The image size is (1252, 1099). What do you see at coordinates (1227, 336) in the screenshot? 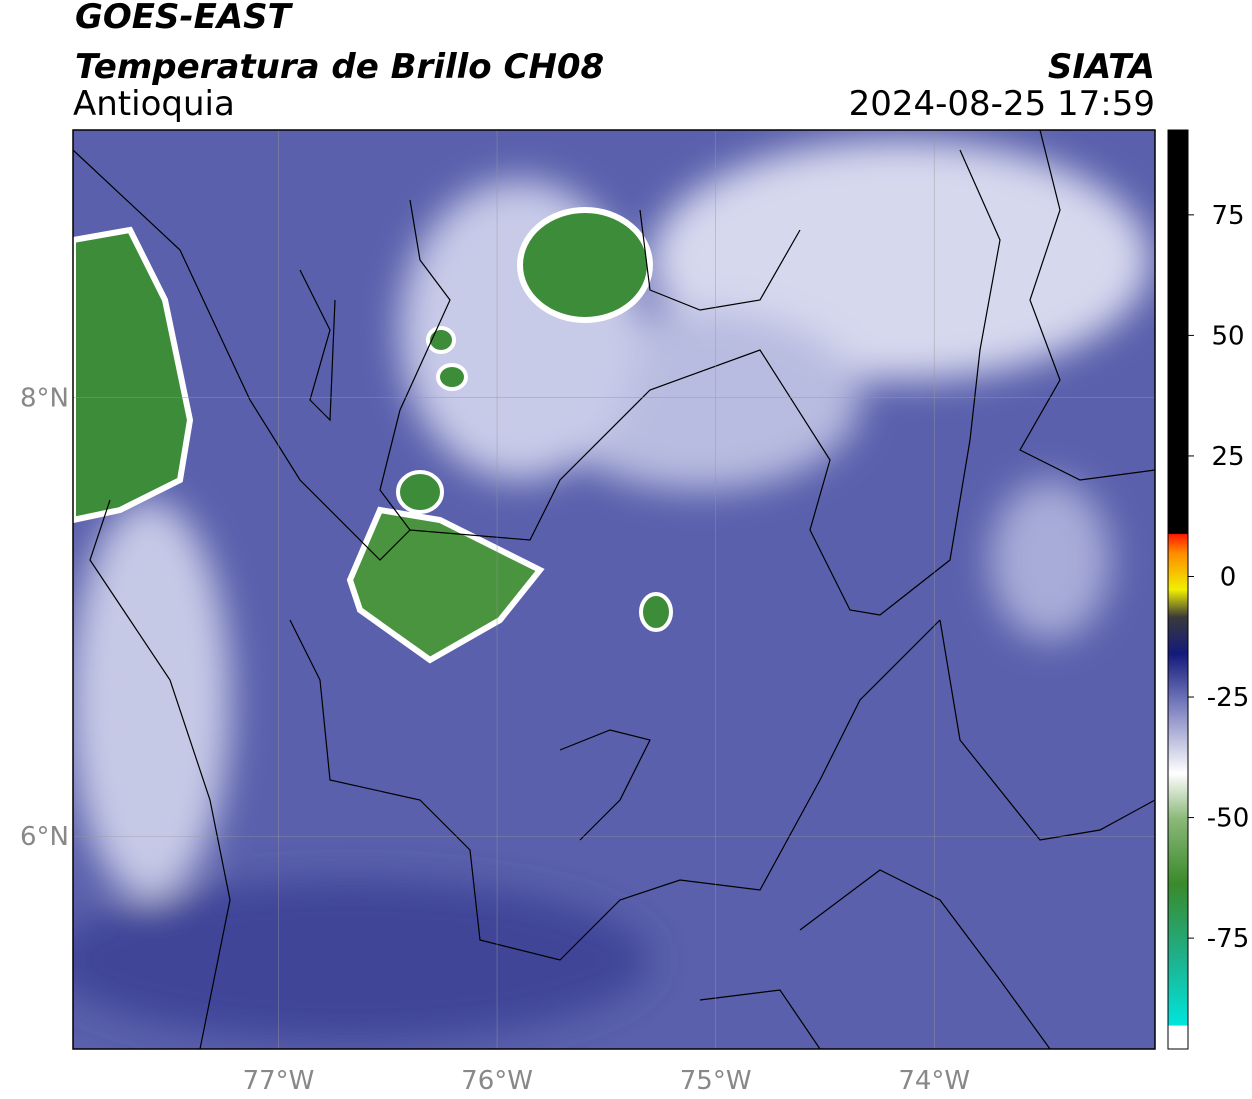
I see `colorbar-tick-label: 50` at bounding box center [1227, 336].